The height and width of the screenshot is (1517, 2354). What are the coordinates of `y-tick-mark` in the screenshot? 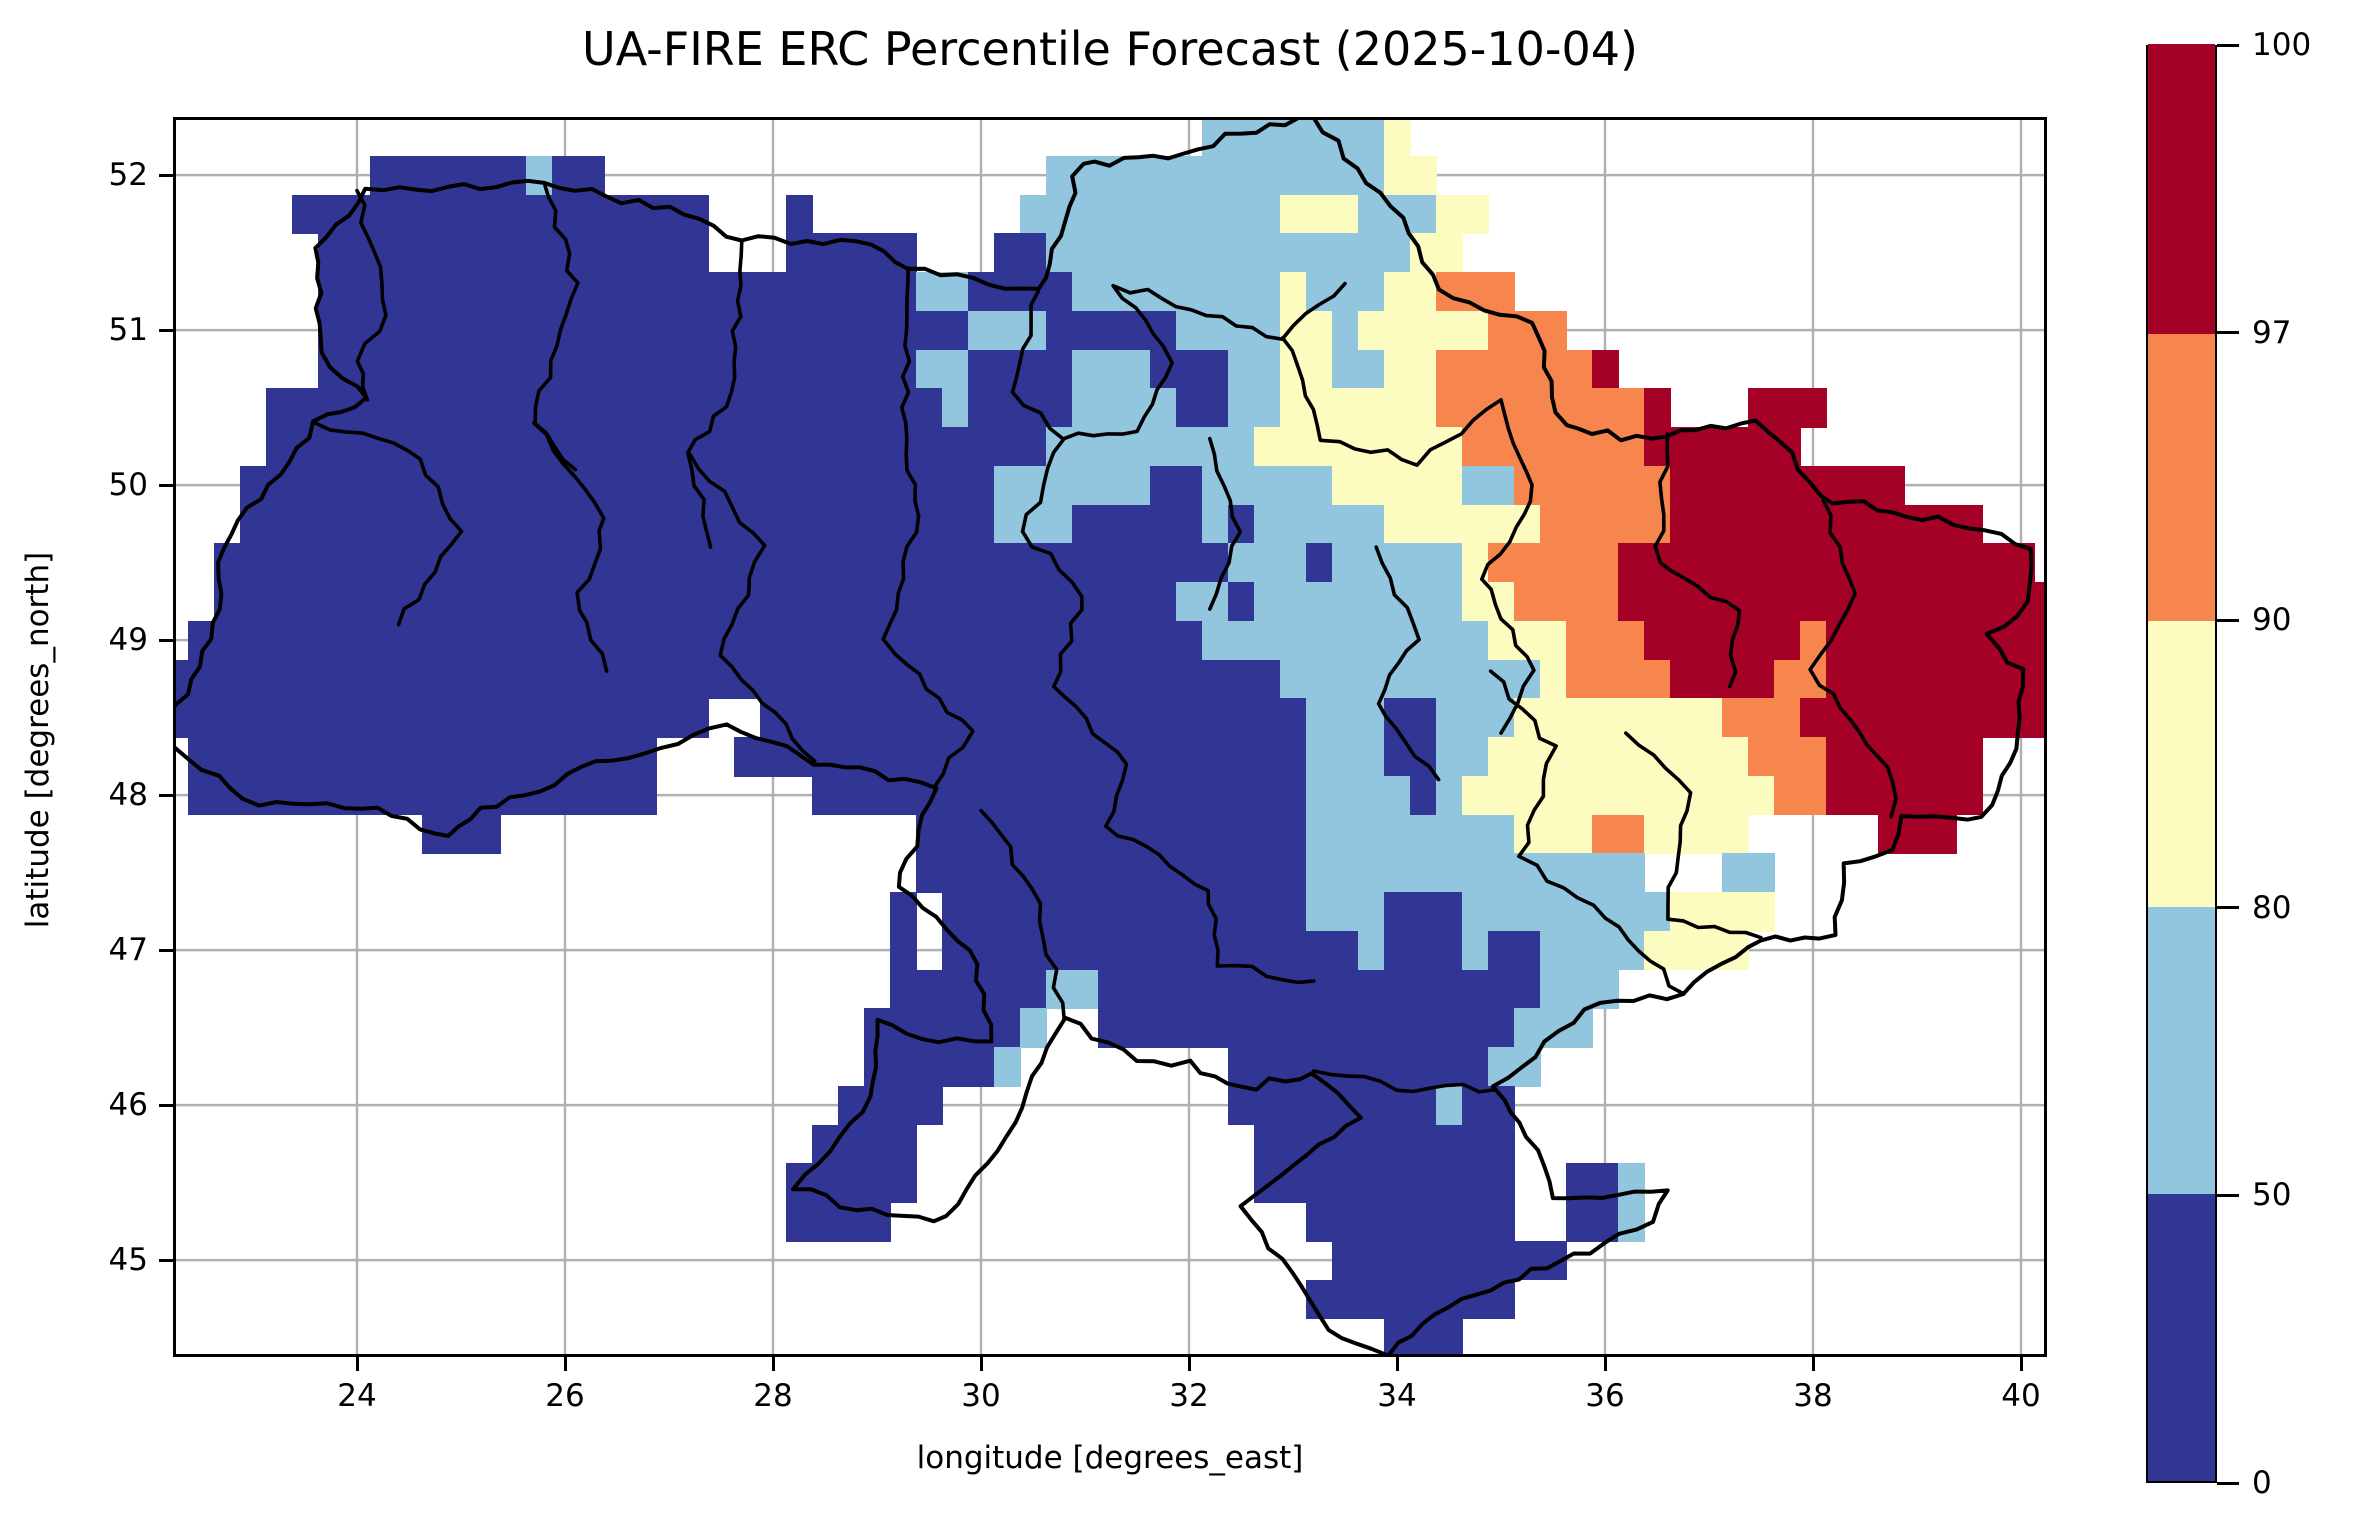 It's located at (166, 330).